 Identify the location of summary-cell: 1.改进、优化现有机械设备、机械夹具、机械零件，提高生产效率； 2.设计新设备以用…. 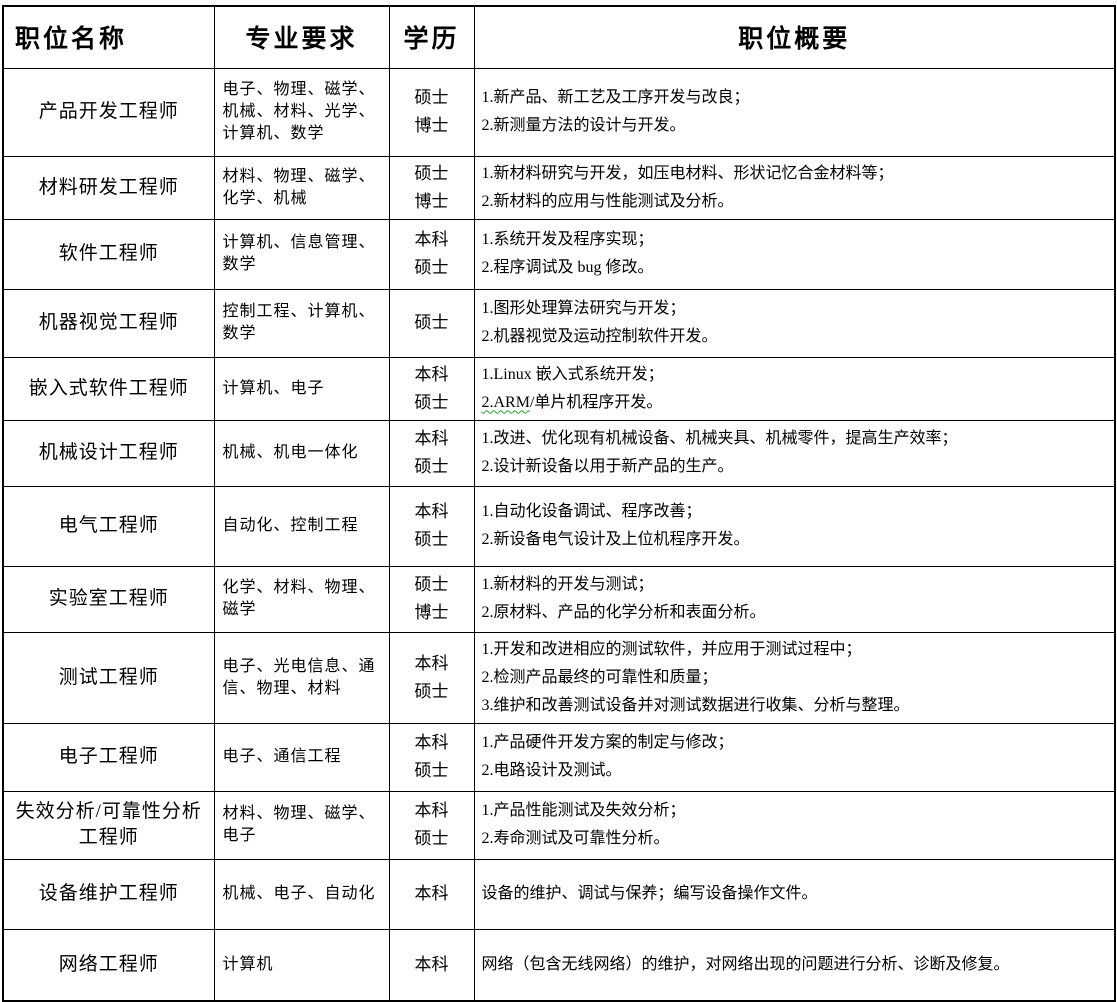
(794, 453).